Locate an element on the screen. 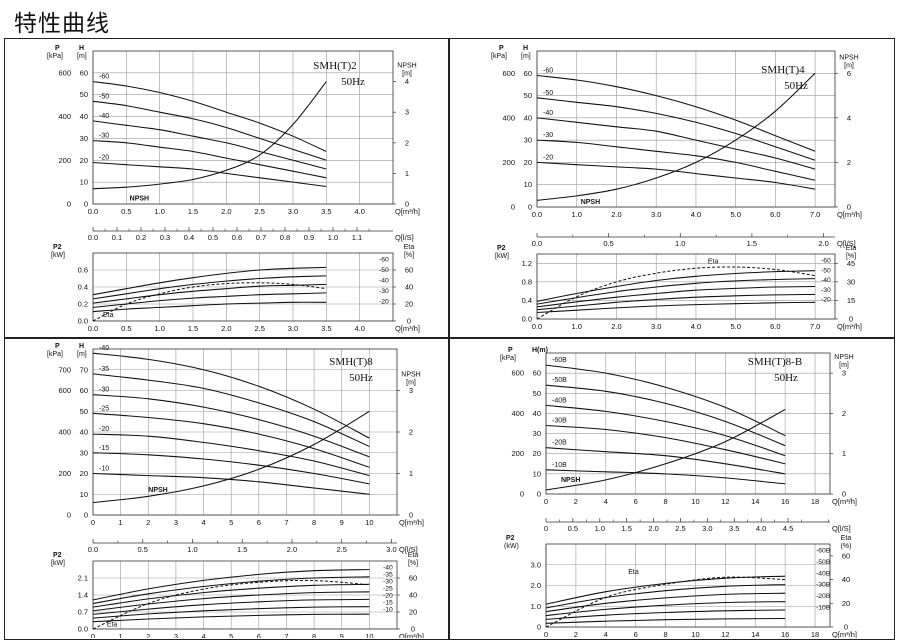 The image size is (900, 643). head-x-tick-label: 3.0 is located at coordinates (656, 214).